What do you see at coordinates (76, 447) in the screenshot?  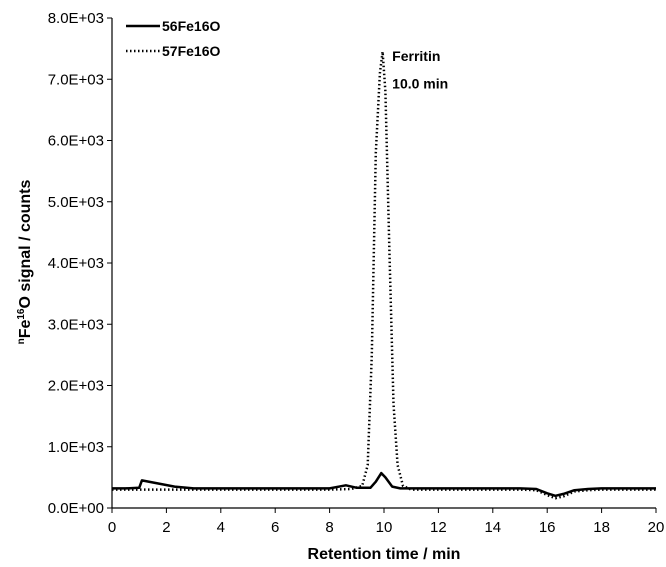 I see `y-tick-label: 1.0E+03` at bounding box center [76, 447].